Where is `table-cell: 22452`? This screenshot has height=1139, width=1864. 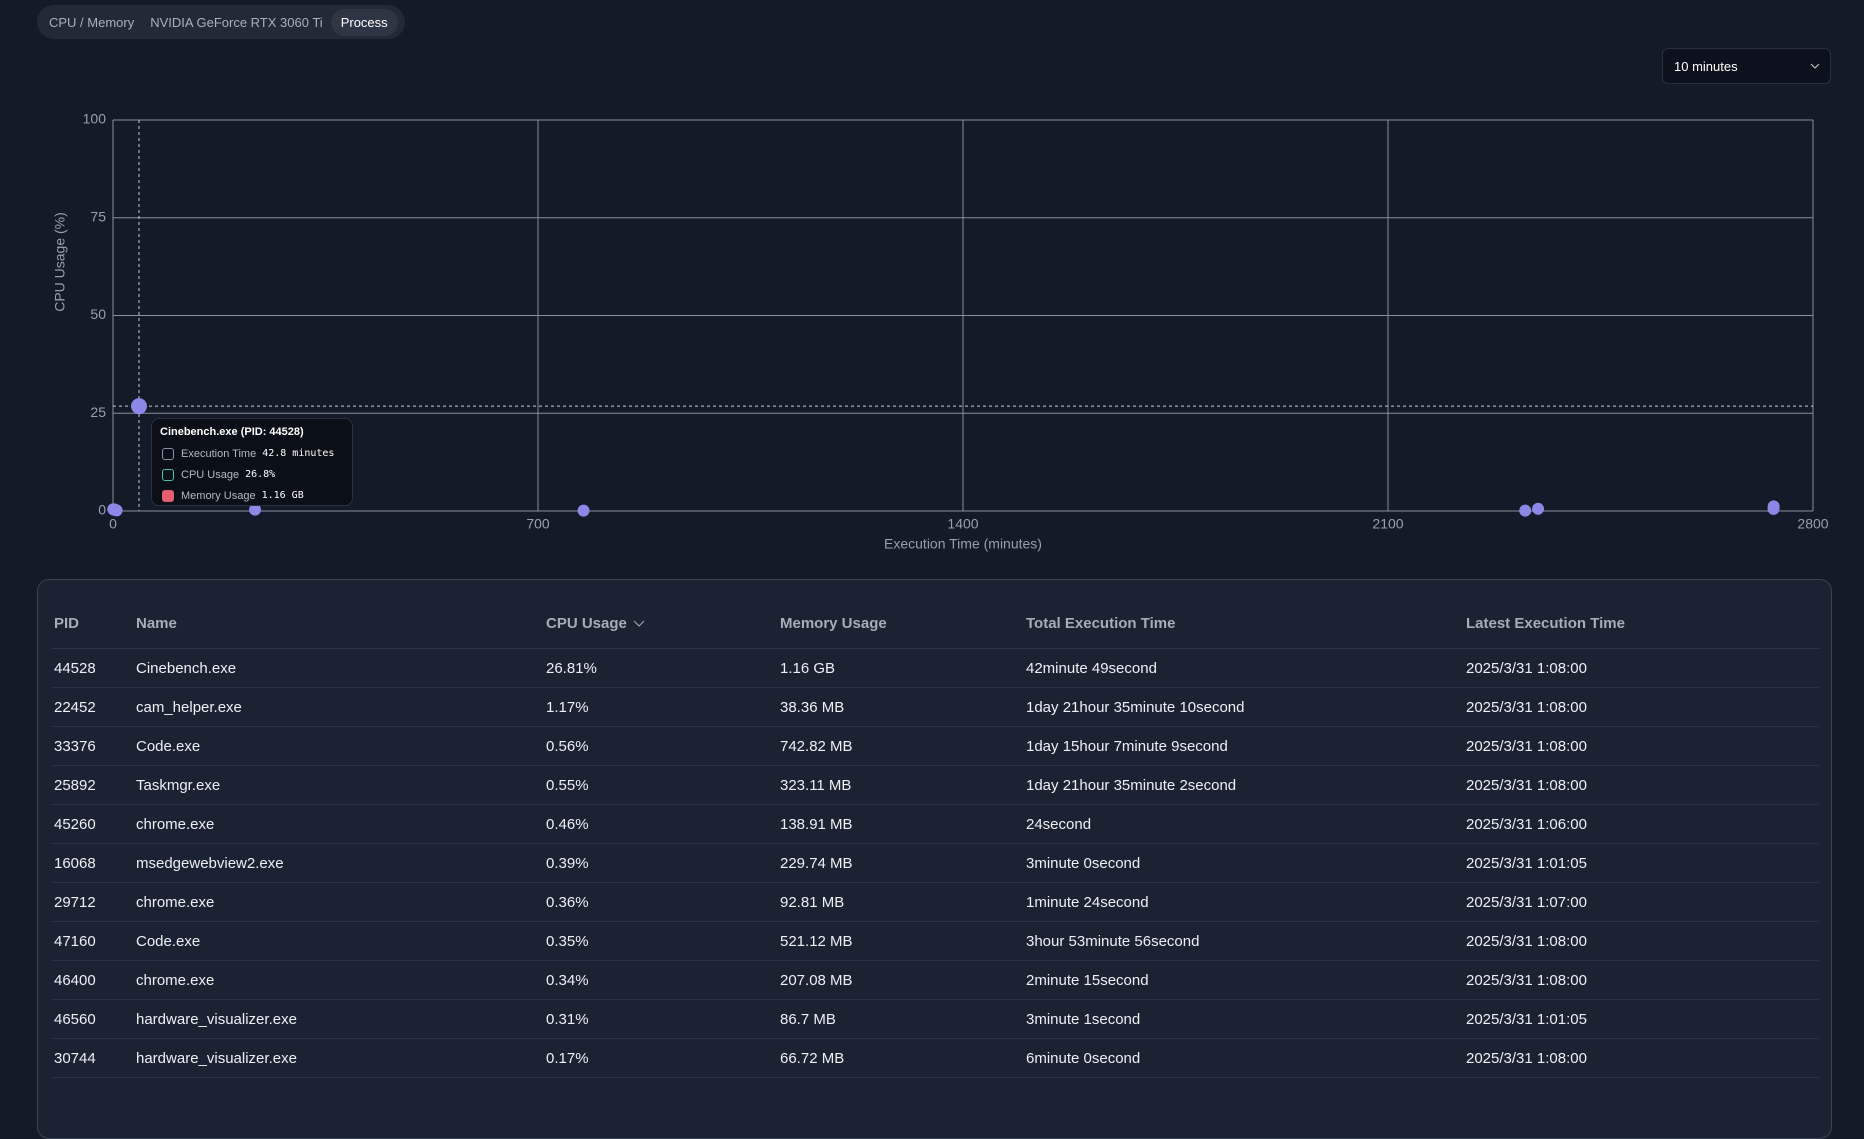
table-cell: 22452 is located at coordinates (94, 707).